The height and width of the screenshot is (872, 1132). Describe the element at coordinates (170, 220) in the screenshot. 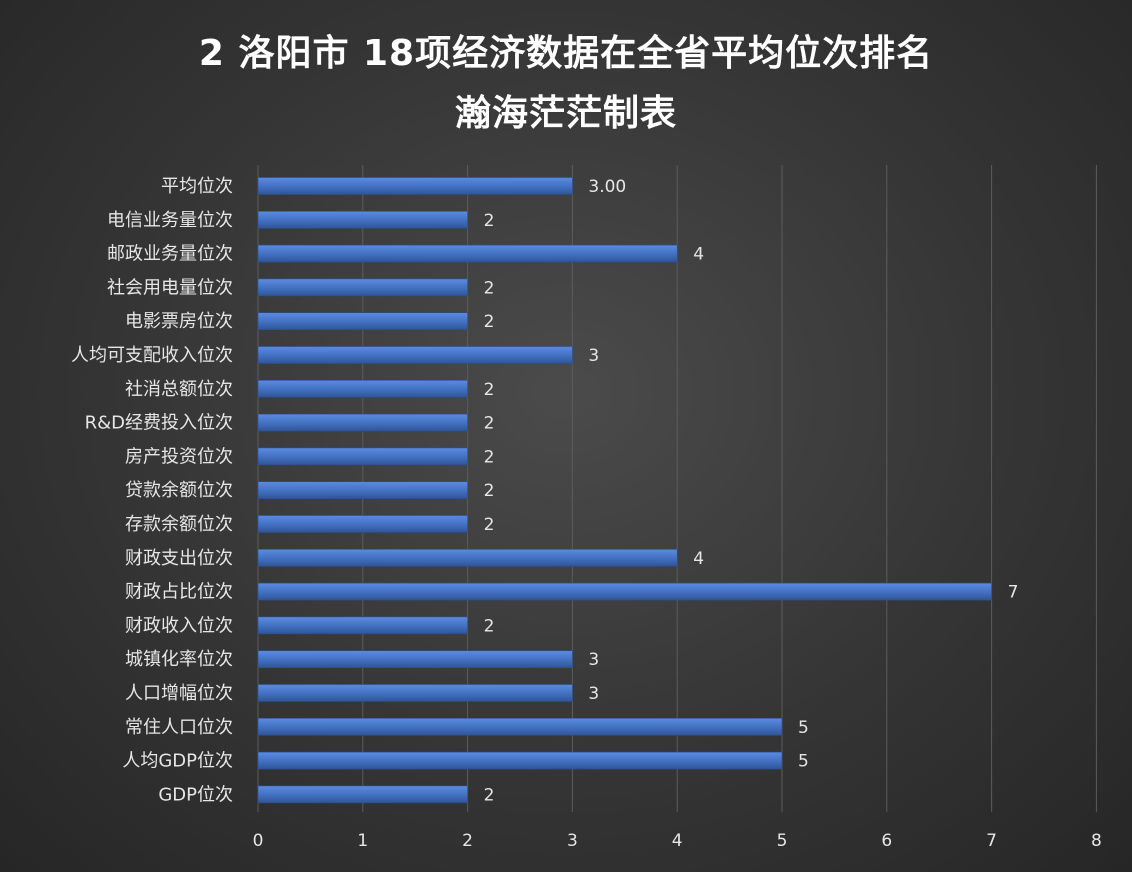

I see `category-label-1: 电信业务量位次` at that location.